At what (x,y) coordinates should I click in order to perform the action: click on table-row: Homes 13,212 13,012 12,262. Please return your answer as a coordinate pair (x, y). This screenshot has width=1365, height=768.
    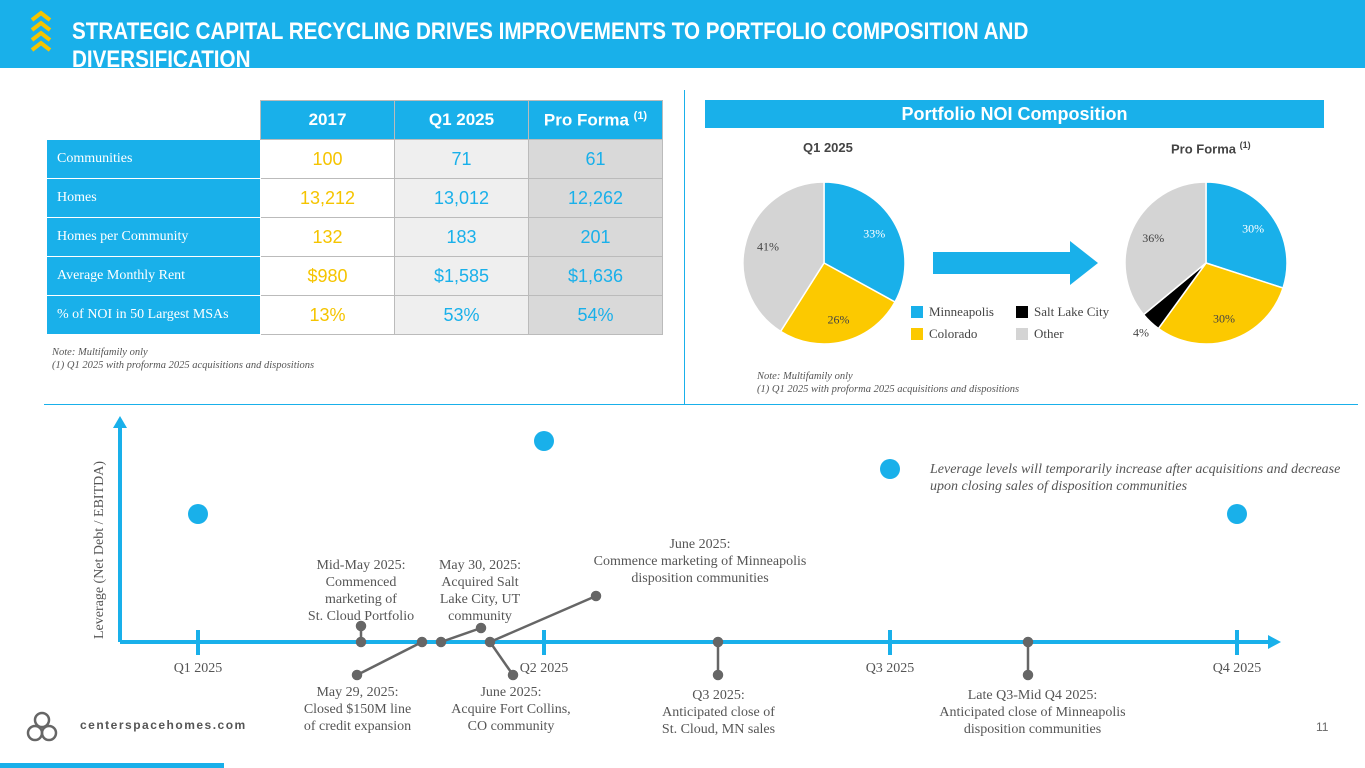
    Looking at the image, I should click on (354, 198).